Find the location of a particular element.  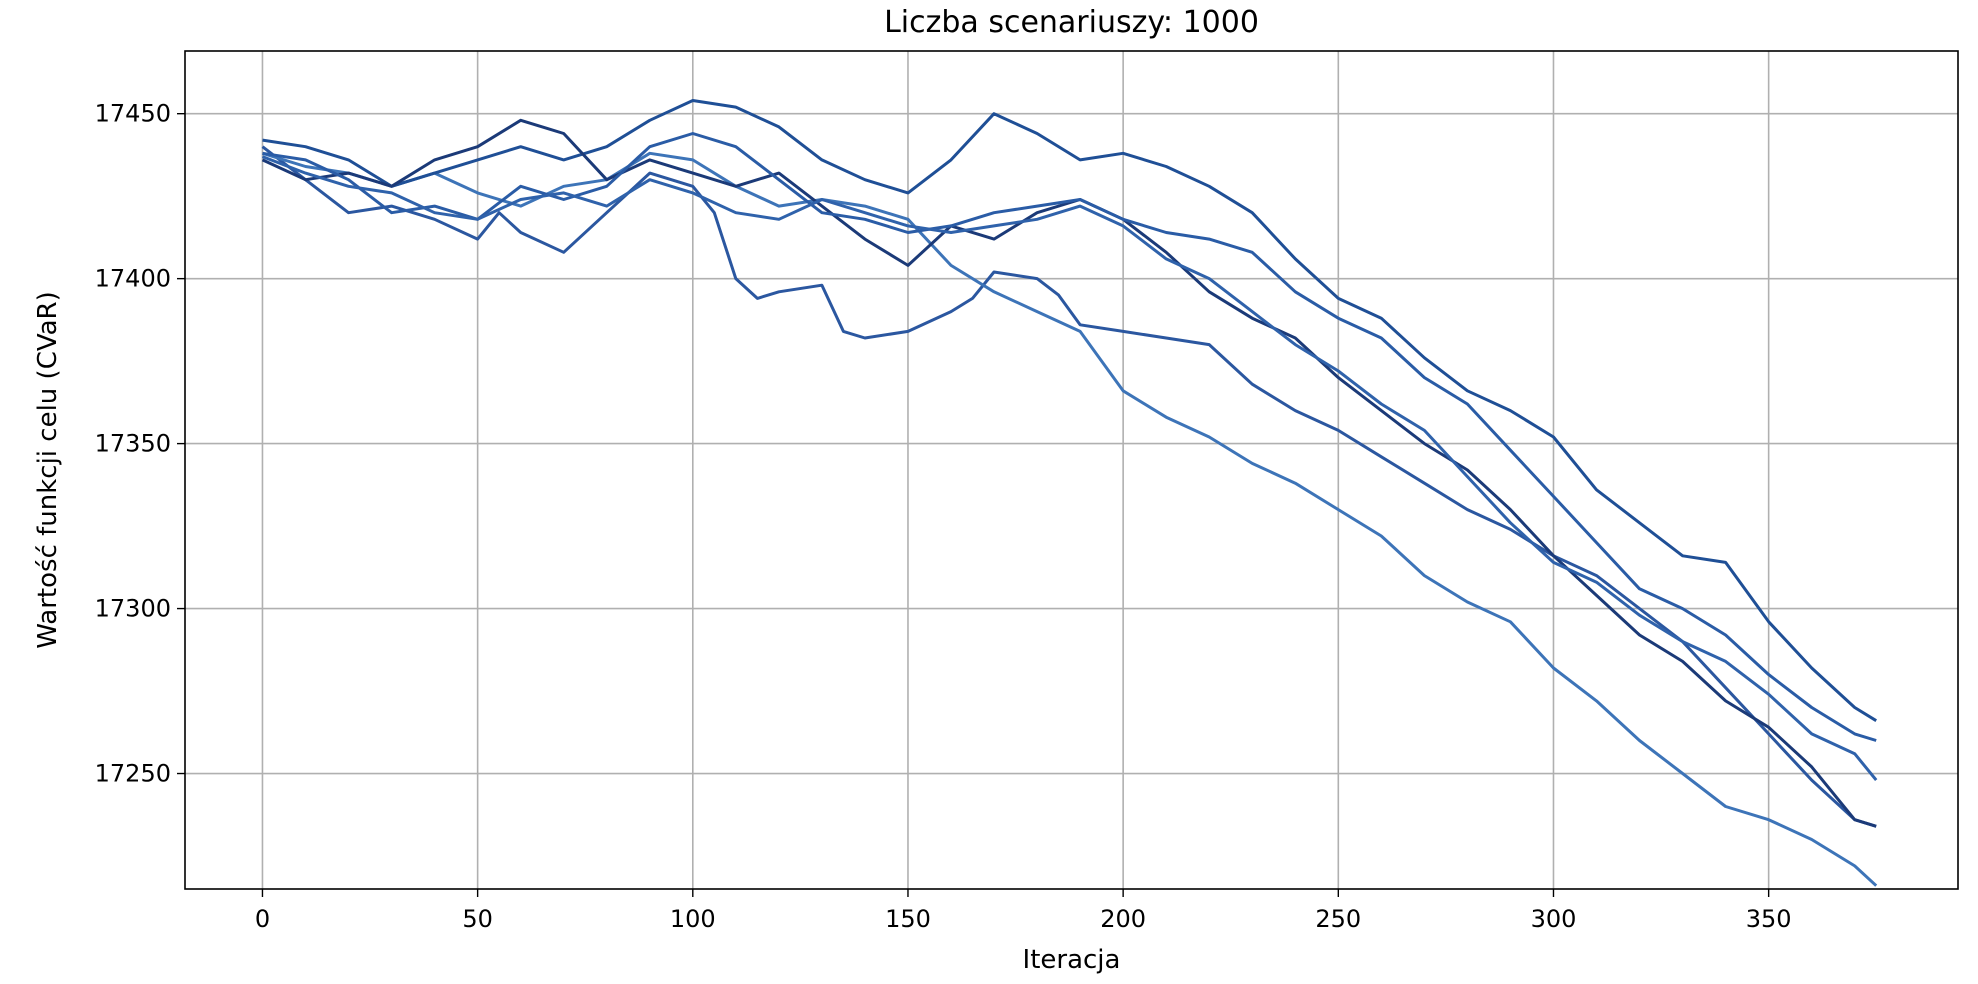

x-tick-label: 100 is located at coordinates (693, 919).